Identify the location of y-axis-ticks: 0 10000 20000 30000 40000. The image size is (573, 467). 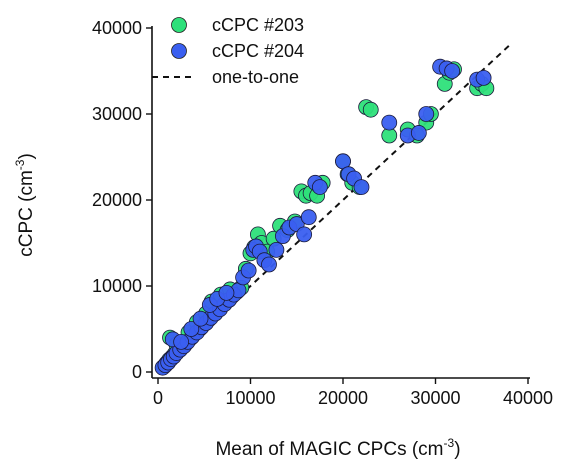
(122, 200).